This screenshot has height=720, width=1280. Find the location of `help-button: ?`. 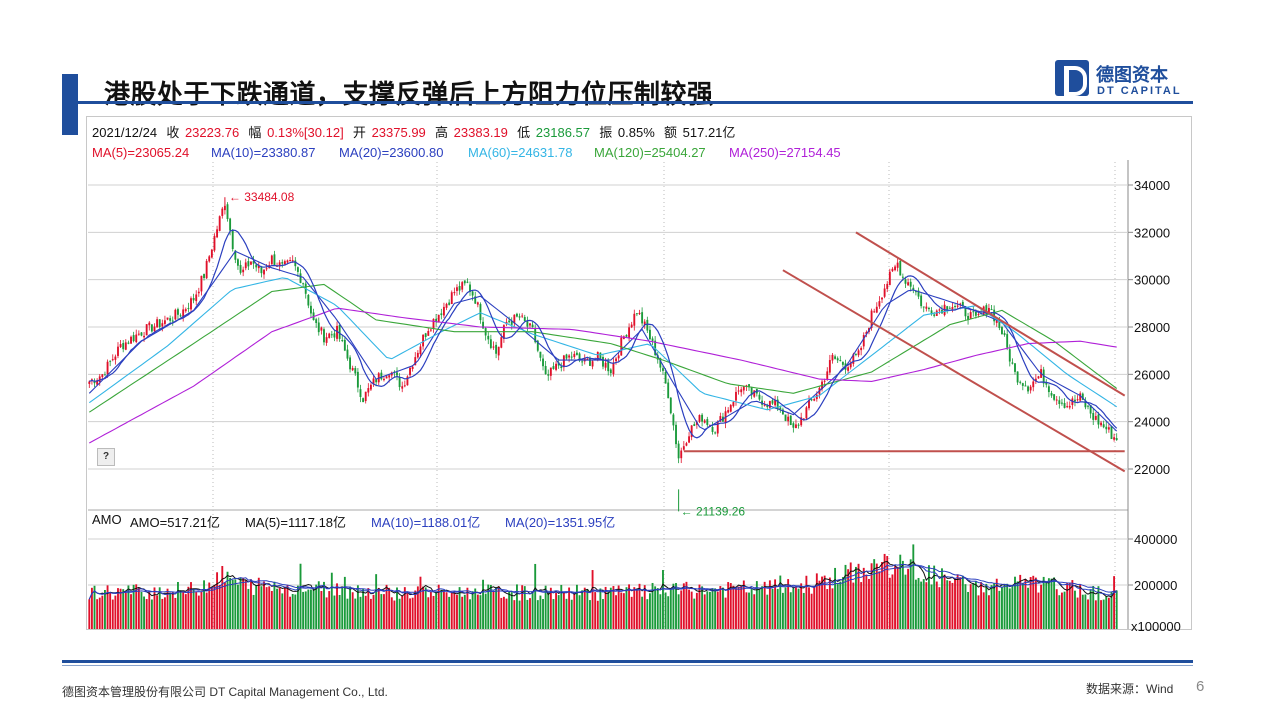

help-button: ? is located at coordinates (106, 457).